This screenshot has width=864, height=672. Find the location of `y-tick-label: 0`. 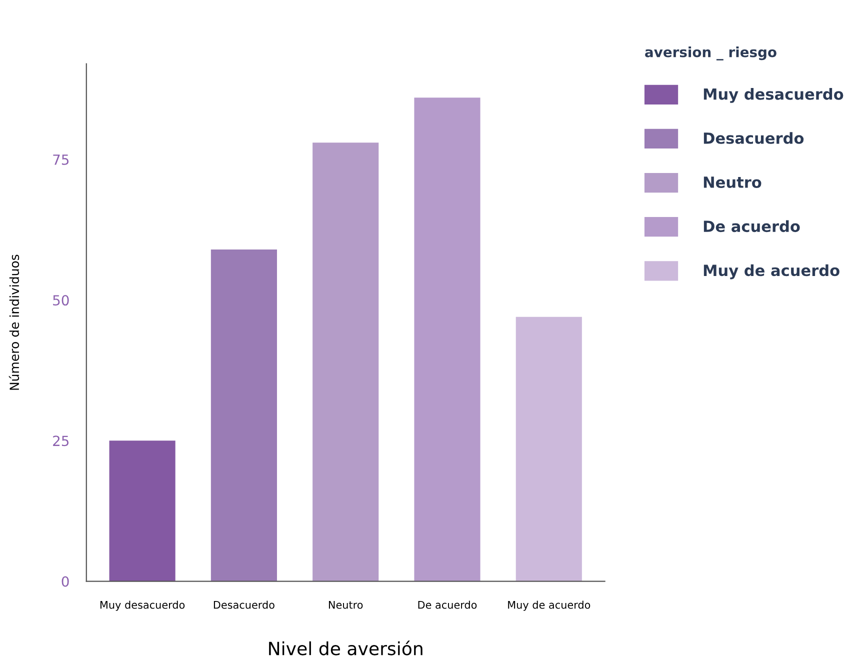

y-tick-label: 0 is located at coordinates (65, 581).